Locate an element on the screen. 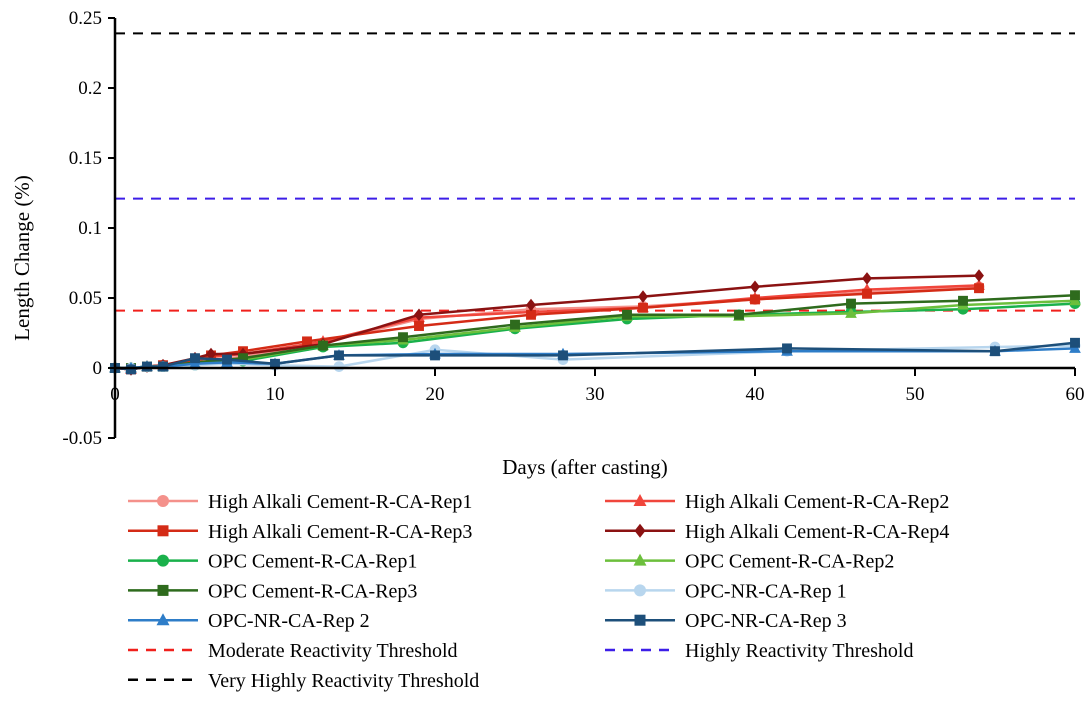  legend-item-1: High Alkali Cement-R-CA-Rep1 is located at coordinates (300, 502).